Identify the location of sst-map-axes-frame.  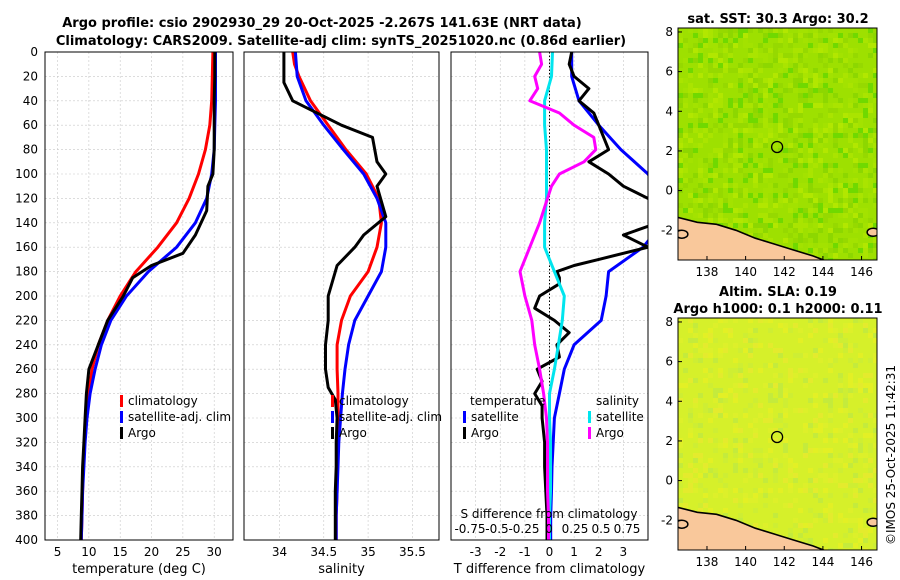
(777, 144).